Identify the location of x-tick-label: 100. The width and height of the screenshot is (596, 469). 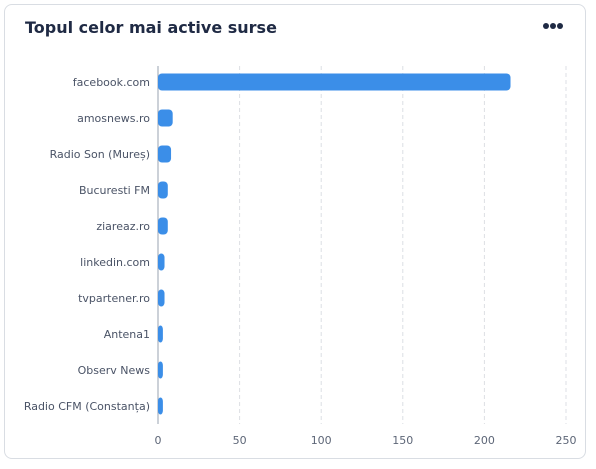
(321, 440).